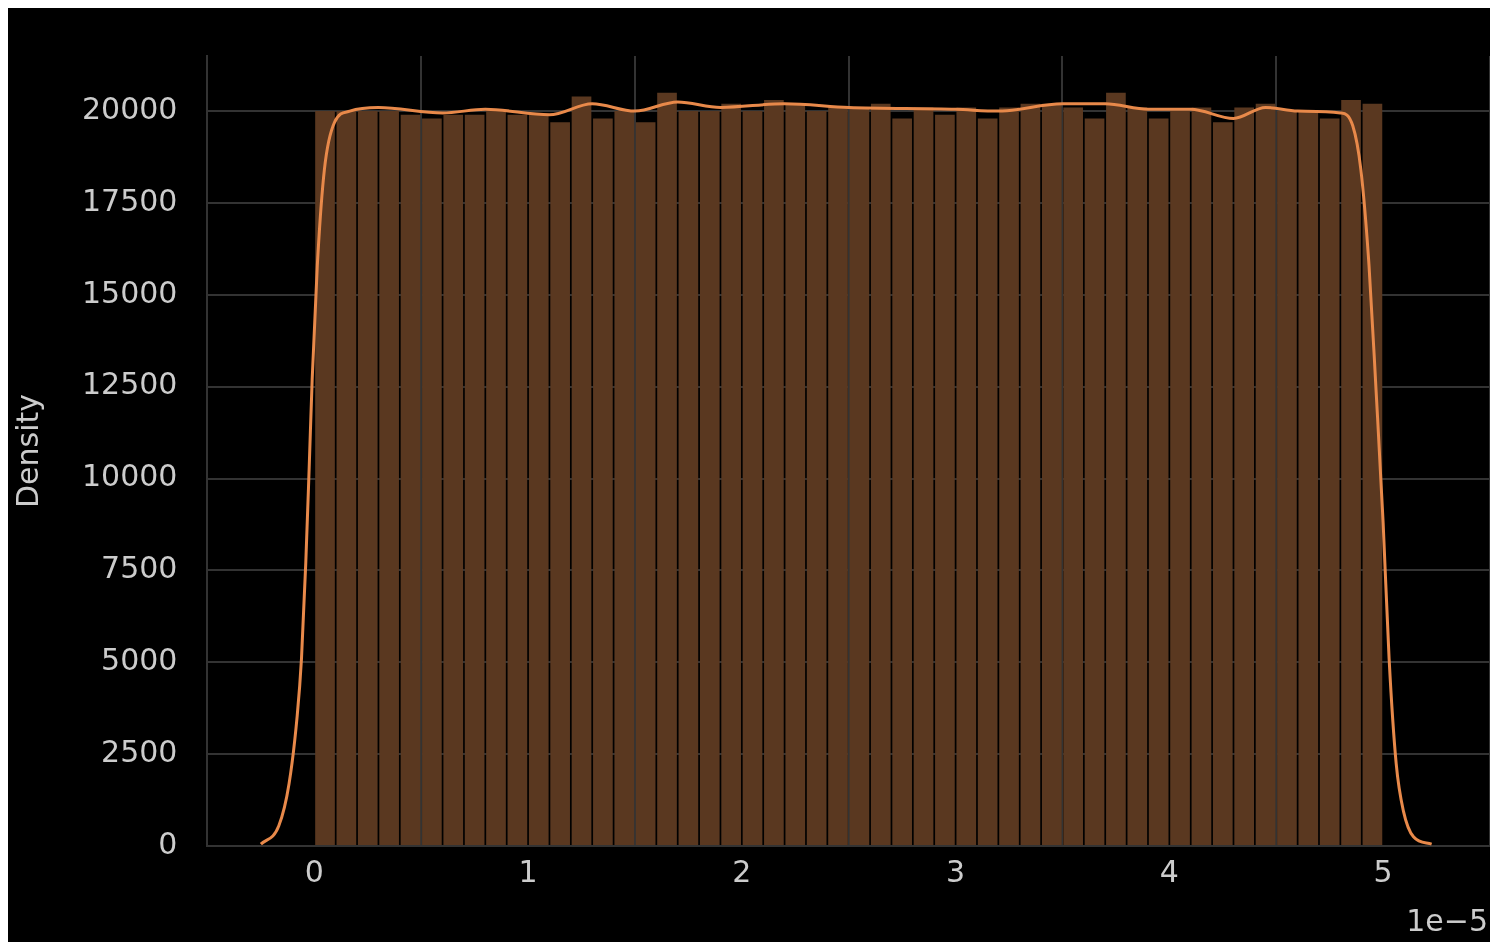  I want to click on x-tick-label: 5, so click(1383, 871).